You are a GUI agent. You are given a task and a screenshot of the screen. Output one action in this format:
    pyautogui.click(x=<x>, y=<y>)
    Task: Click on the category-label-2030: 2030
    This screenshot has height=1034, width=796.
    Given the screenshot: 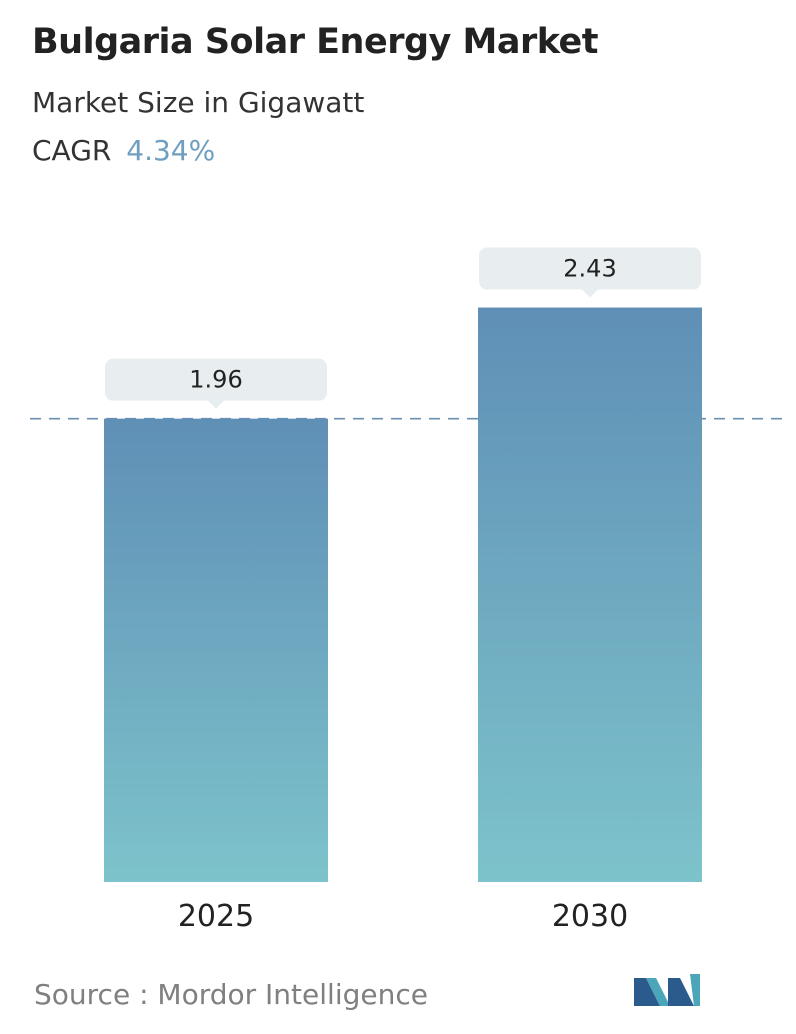 What is the action you would take?
    pyautogui.click(x=590, y=916)
    